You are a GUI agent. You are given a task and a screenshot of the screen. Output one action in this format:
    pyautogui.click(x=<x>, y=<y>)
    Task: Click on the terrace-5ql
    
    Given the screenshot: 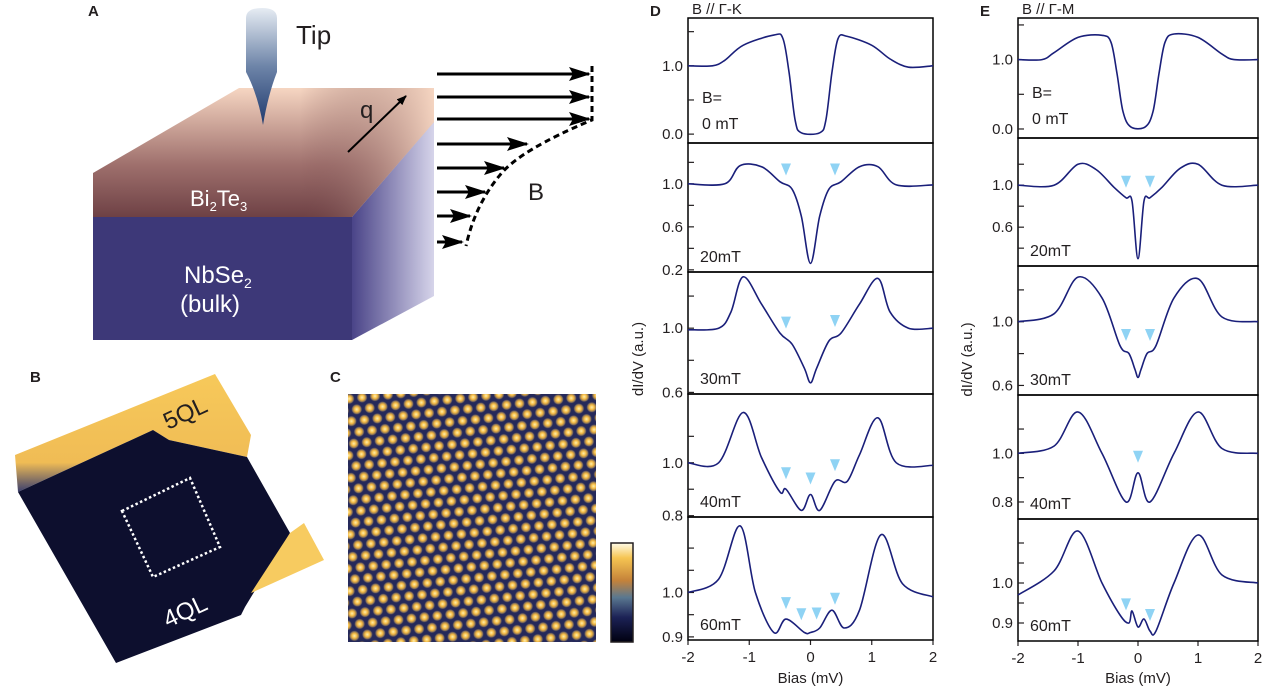 What is the action you would take?
    pyautogui.click(x=133, y=433)
    